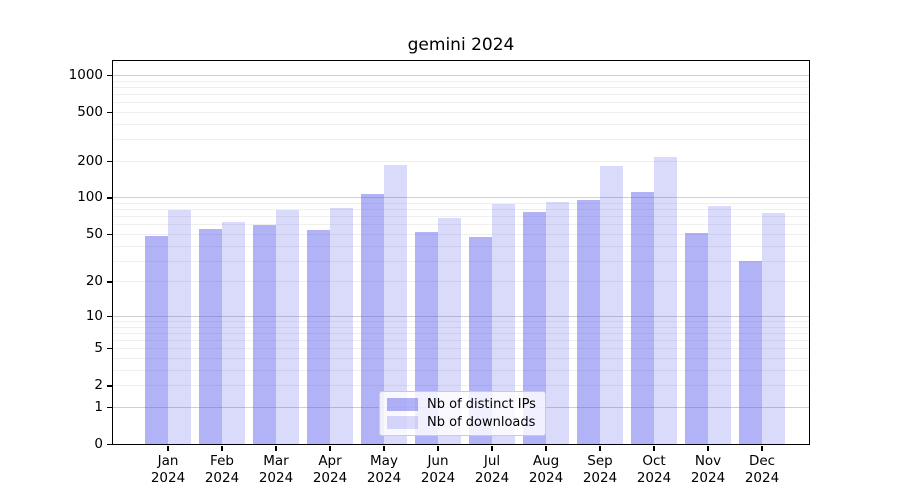  What do you see at coordinates (492, 469) in the screenshot?
I see `x-tick-label: Jul 2024` at bounding box center [492, 469].